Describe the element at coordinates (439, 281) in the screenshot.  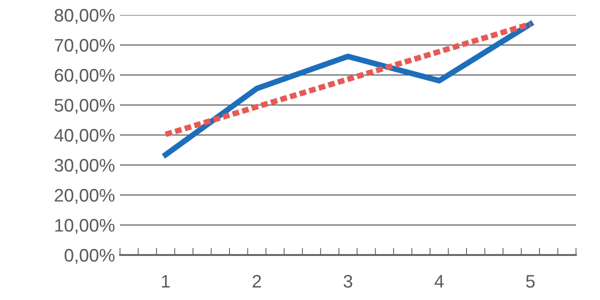
I see `x-tick-label: 4` at that location.